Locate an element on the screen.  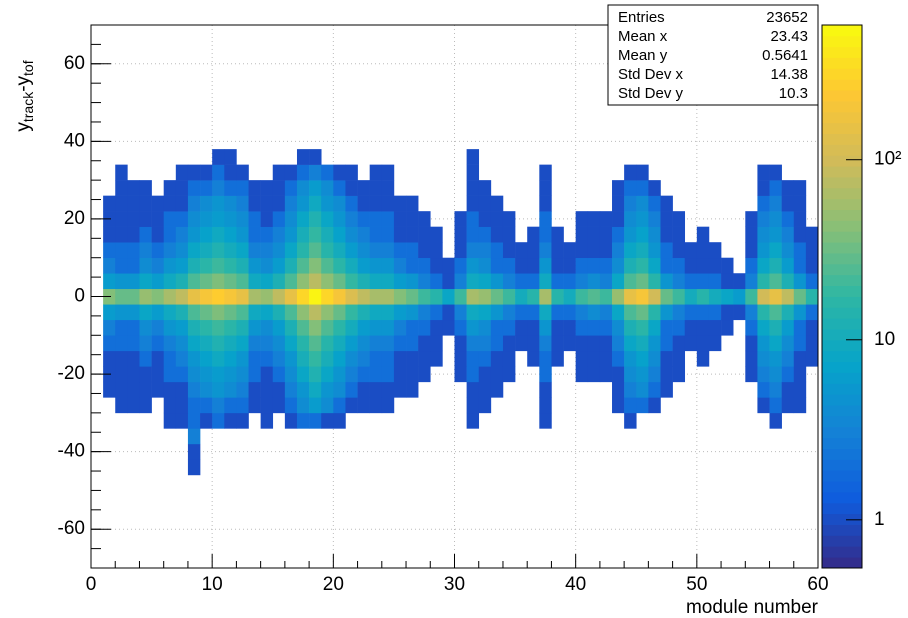
y-tick-label: 20 is located at coordinates (74, 218).